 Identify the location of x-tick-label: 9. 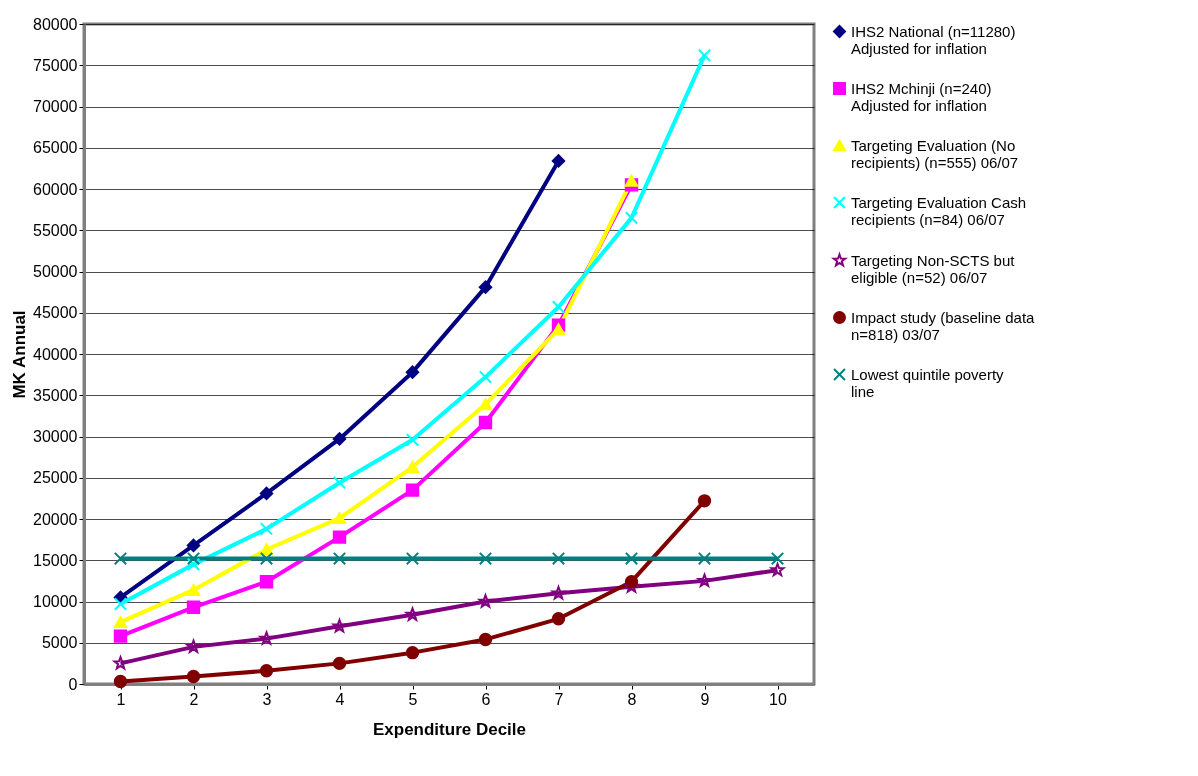
(705, 699).